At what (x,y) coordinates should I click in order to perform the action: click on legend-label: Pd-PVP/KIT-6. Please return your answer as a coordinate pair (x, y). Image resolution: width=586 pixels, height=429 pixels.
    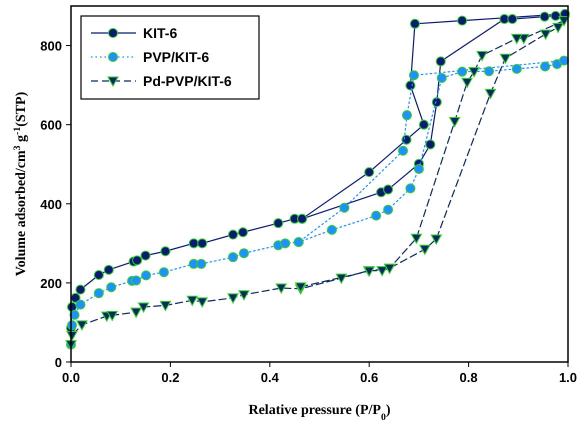
    Looking at the image, I should click on (187, 81).